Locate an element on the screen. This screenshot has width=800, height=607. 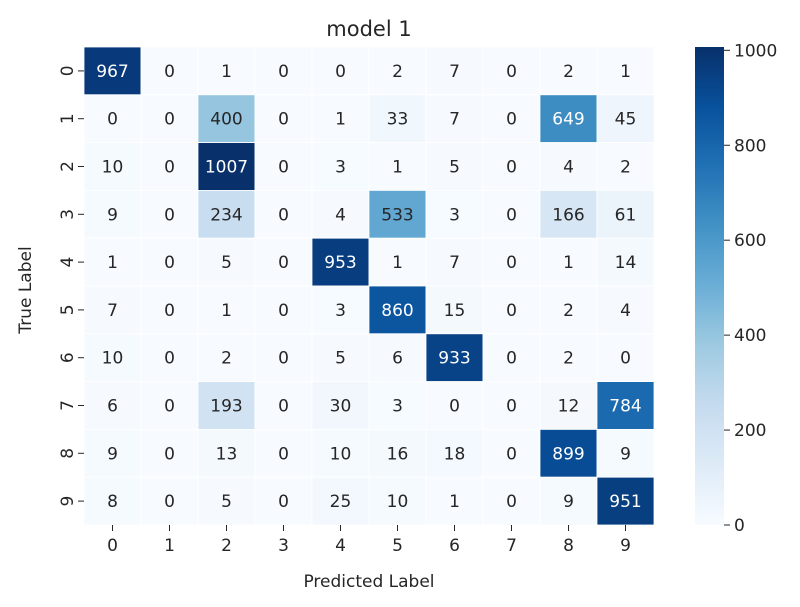
cell-value-label: 533 is located at coordinates (397, 215).